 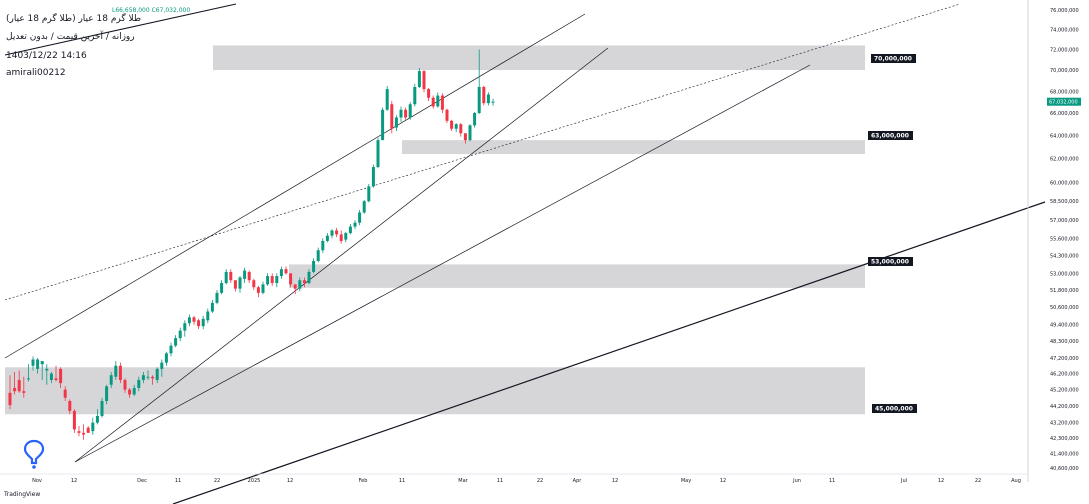 What do you see at coordinates (890, 262) in the screenshot?
I see `zone-label: 53,000,000` at bounding box center [890, 262].